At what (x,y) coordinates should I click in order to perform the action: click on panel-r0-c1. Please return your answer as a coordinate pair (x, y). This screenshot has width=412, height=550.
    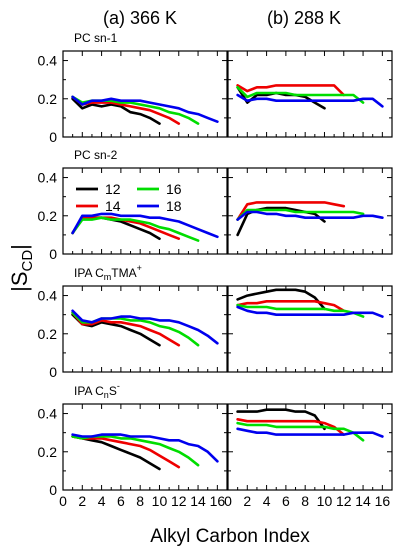
    Looking at the image, I should click on (310, 94).